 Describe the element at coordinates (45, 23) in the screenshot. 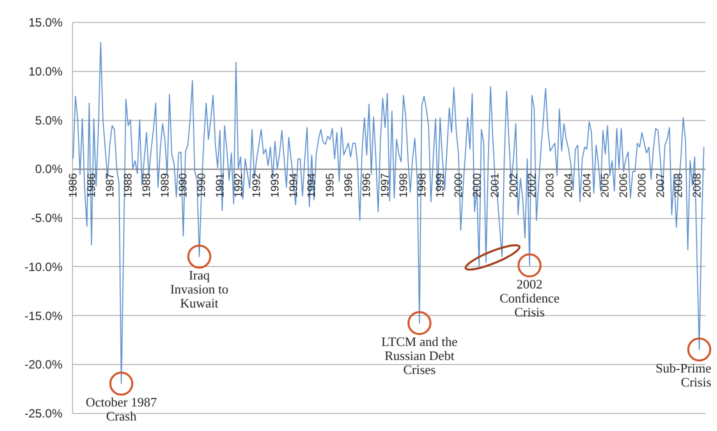

I see `y-tick-label: 15.0%` at that location.